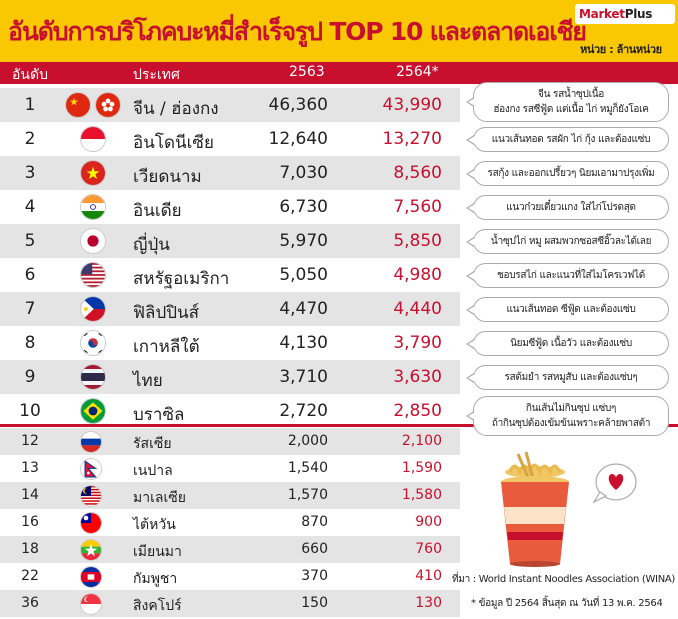  What do you see at coordinates (93, 343) in the screenshot?
I see `south-korea-flag-icon` at bounding box center [93, 343].